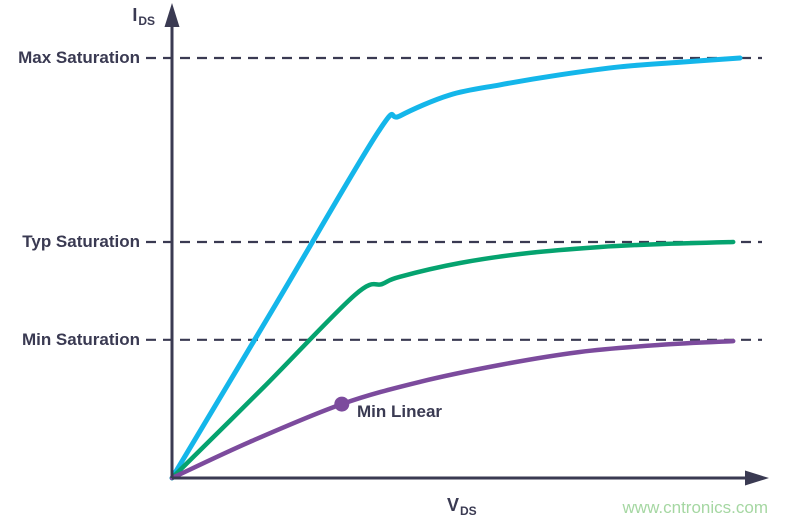 Image resolution: width=786 pixels, height=528 pixels. I want to click on y-axis-label-sub: DS, so click(146, 21).